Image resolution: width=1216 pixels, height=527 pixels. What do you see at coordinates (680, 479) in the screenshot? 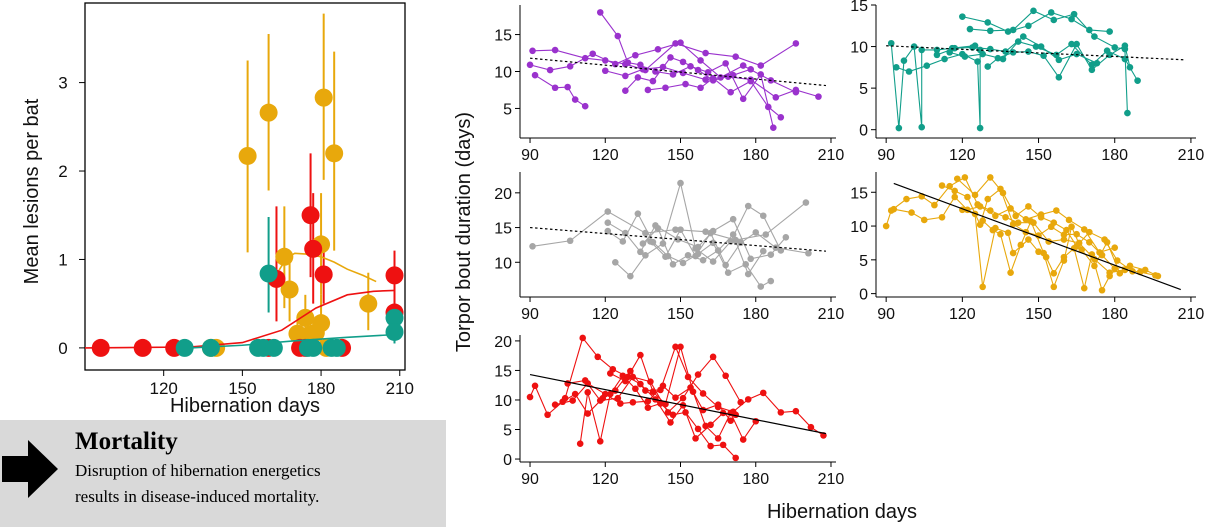
I see `torpor-red-x-tick-label: 150` at bounding box center [680, 479].